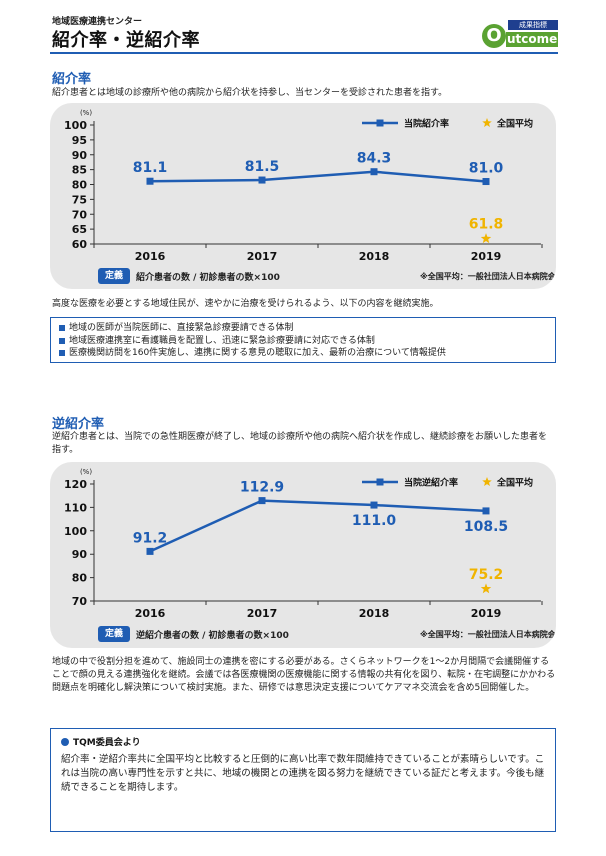  Describe the element at coordinates (126, 40) in the screenshot. I see `page-title: 紹介率・逆紹介率` at that location.